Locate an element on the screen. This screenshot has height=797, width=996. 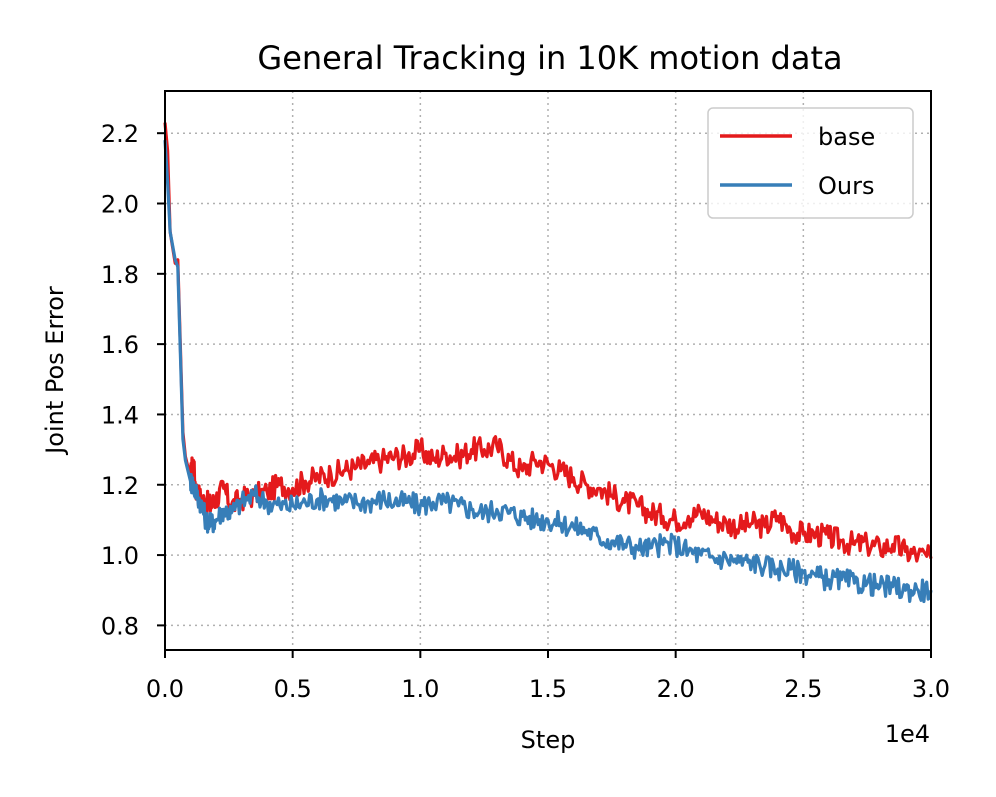
y-tick-label-2: 1.2 is located at coordinates (120, 486).